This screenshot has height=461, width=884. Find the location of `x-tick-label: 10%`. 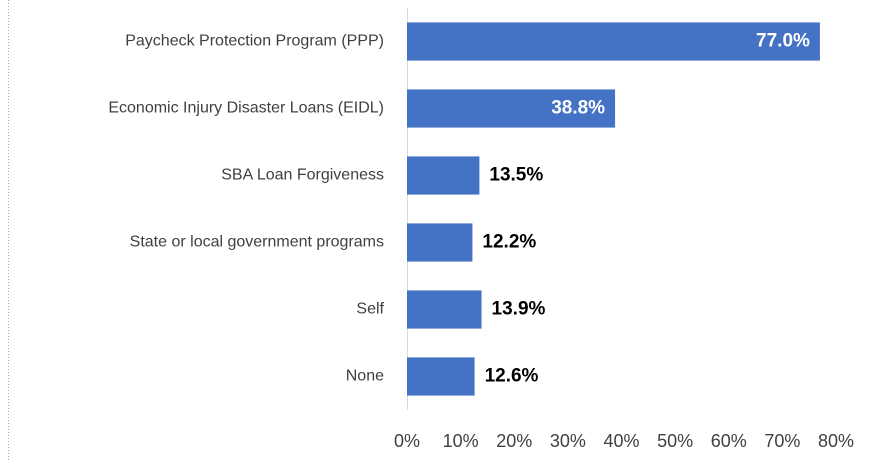

x-tick-label: 10% is located at coordinates (461, 441).